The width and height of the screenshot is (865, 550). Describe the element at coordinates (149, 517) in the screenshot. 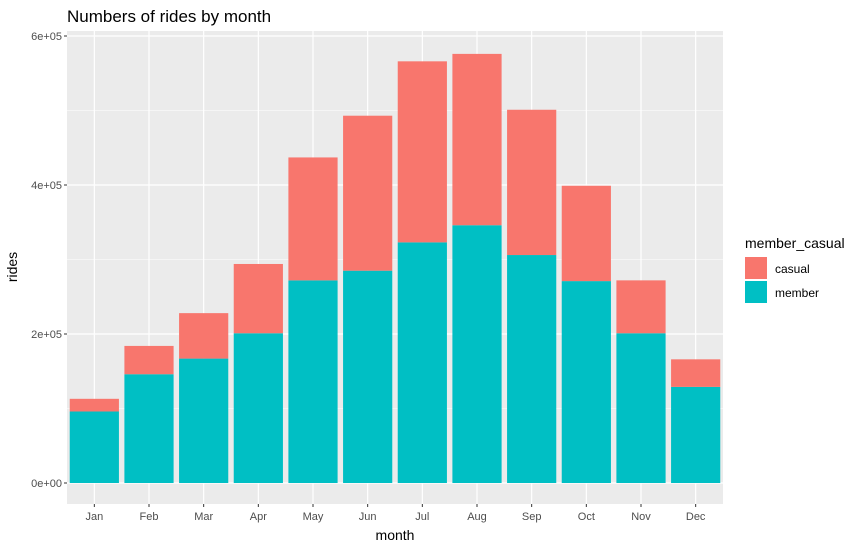

I see `x-tick-label: Feb` at that location.